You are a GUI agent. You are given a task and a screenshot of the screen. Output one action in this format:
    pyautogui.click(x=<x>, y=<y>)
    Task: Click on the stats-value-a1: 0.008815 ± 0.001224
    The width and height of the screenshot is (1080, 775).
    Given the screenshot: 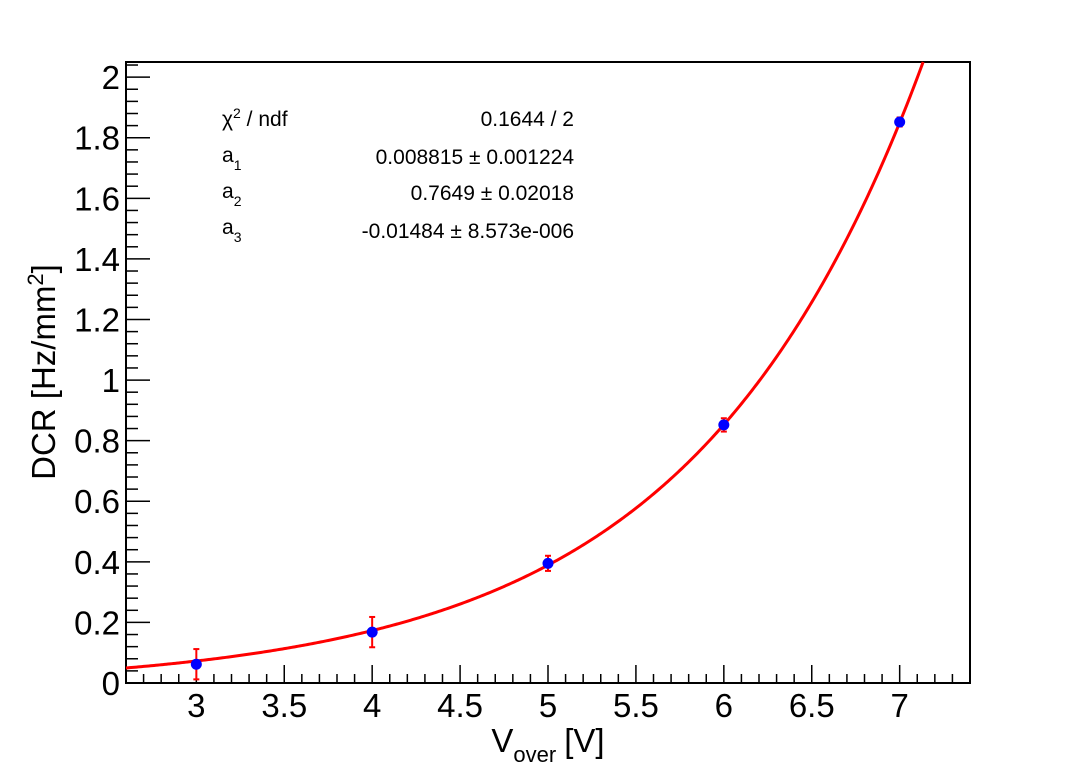 What is the action you would take?
    pyautogui.click(x=475, y=157)
    